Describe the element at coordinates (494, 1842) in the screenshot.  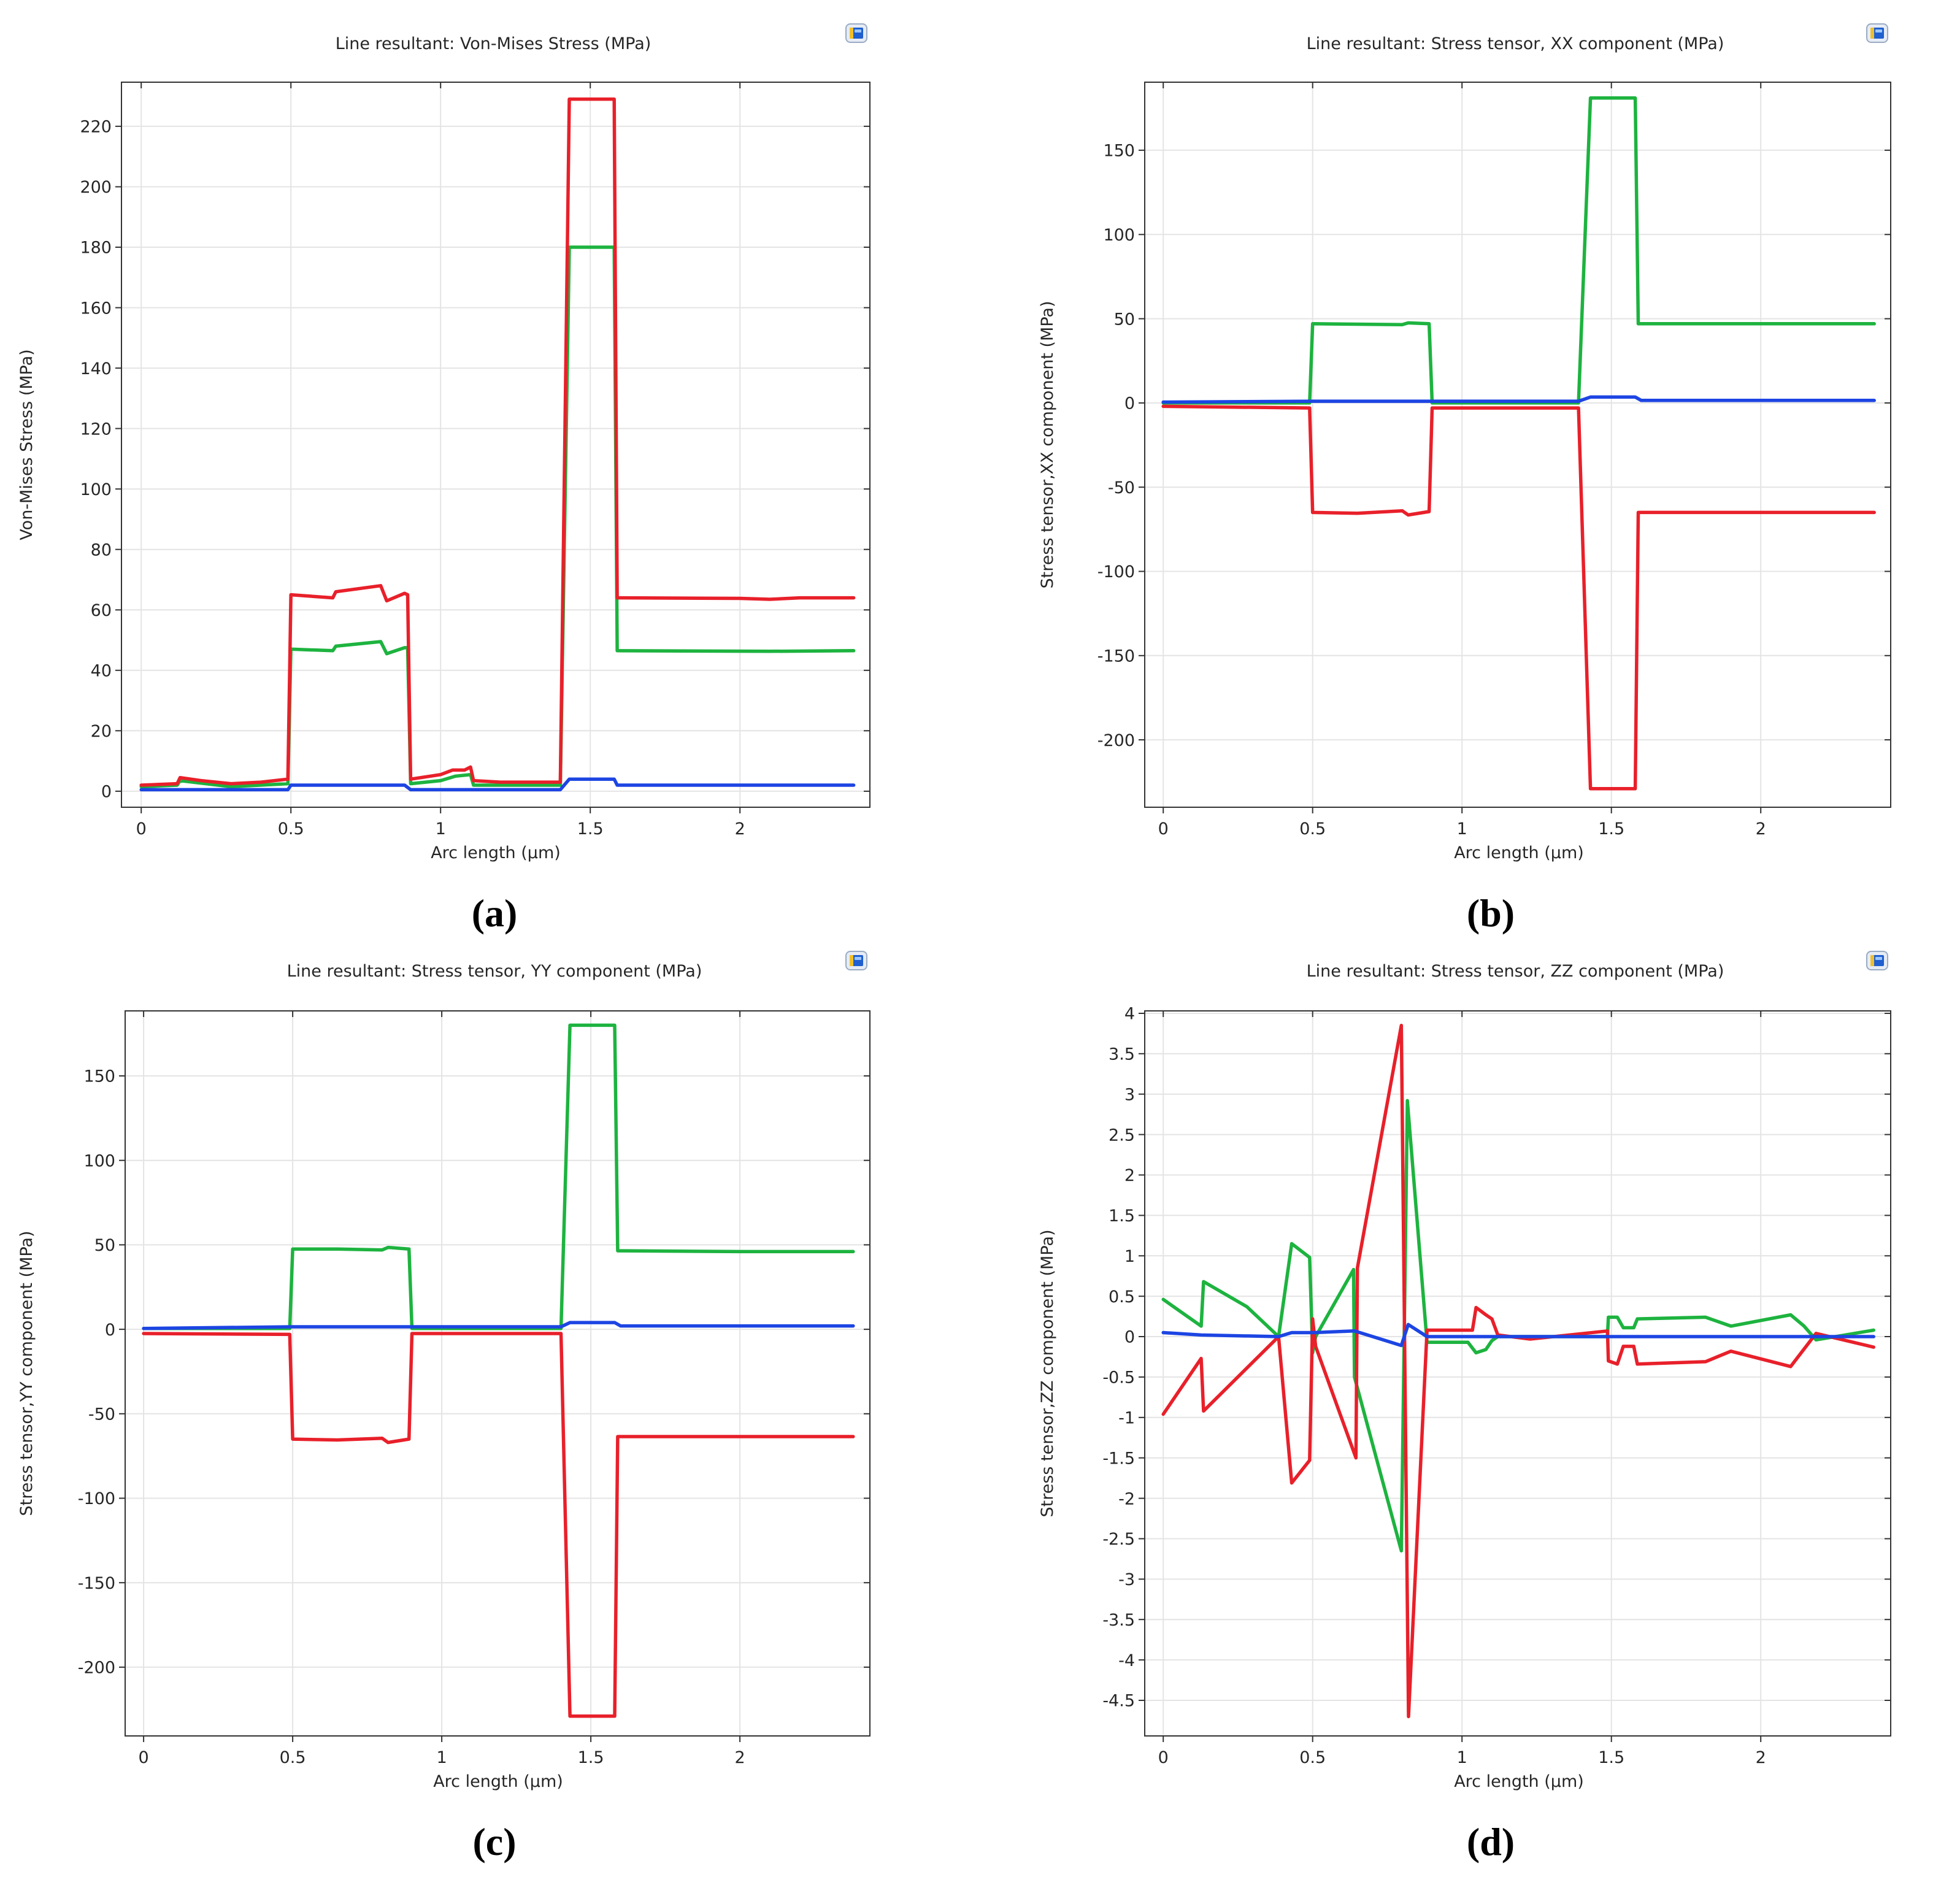
I see `panel-caption: (c)` at that location.